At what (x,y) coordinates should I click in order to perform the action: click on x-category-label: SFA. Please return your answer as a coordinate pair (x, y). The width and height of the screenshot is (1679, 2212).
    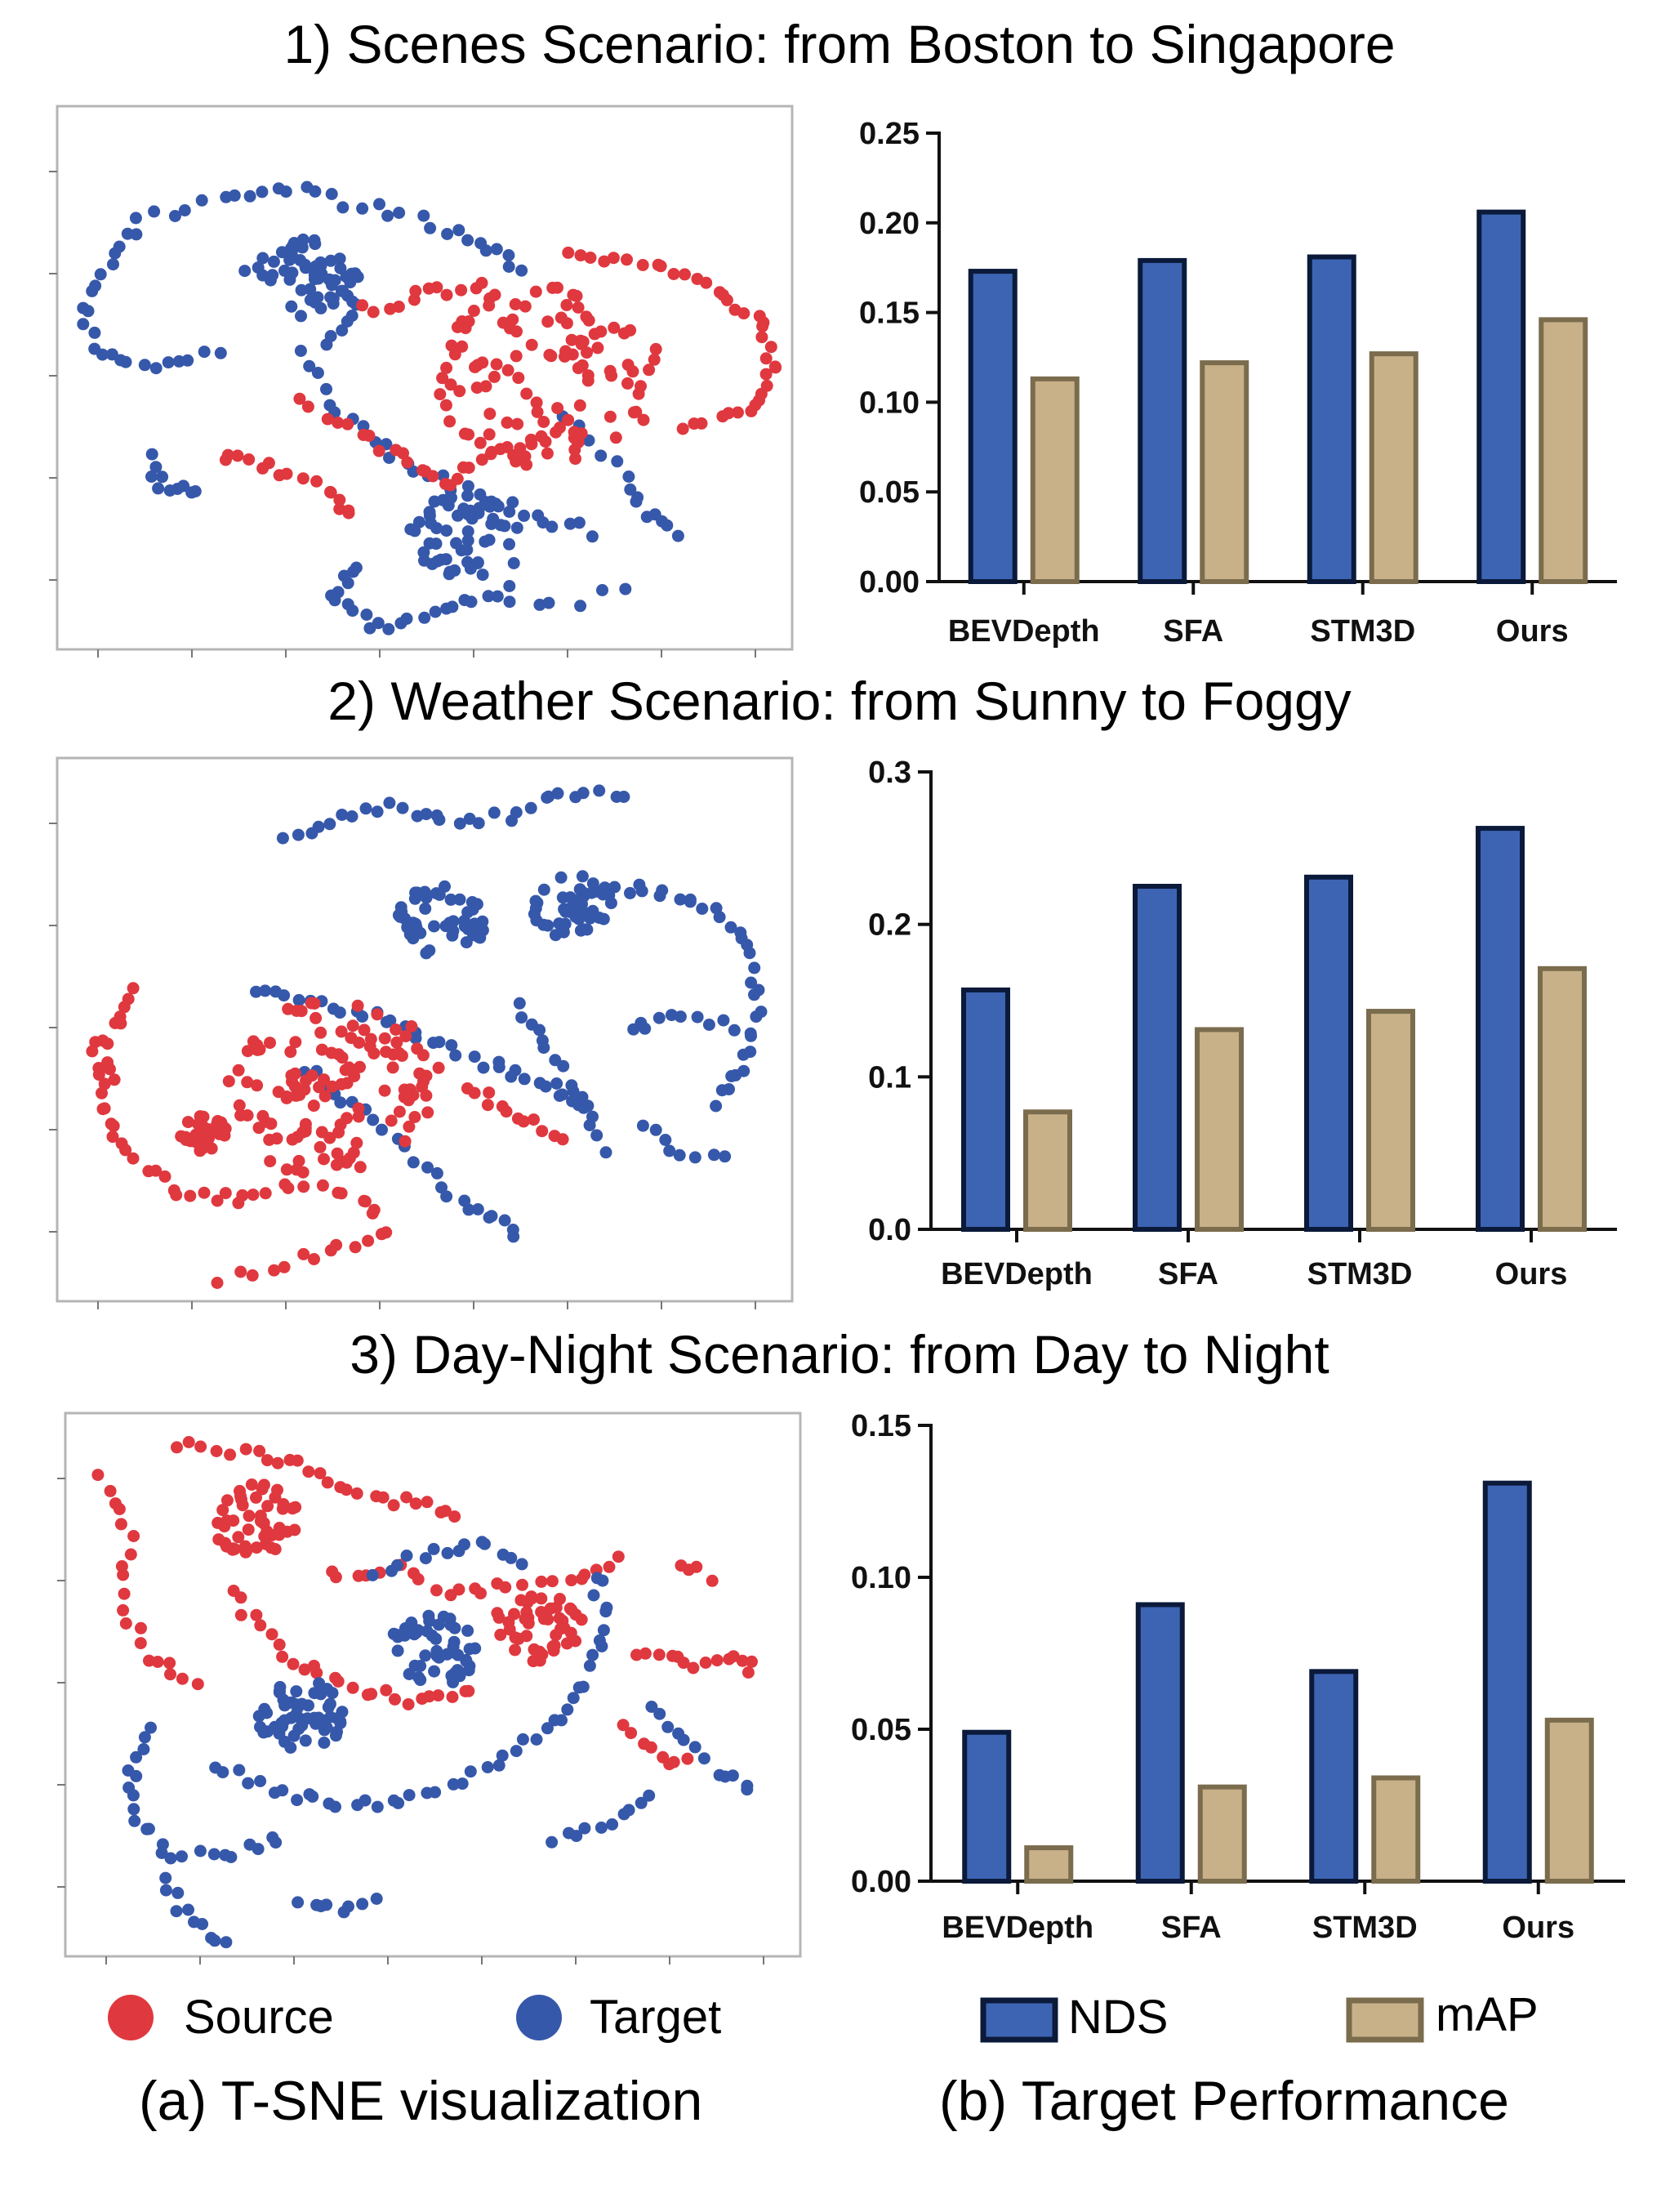
    Looking at the image, I should click on (1191, 1928).